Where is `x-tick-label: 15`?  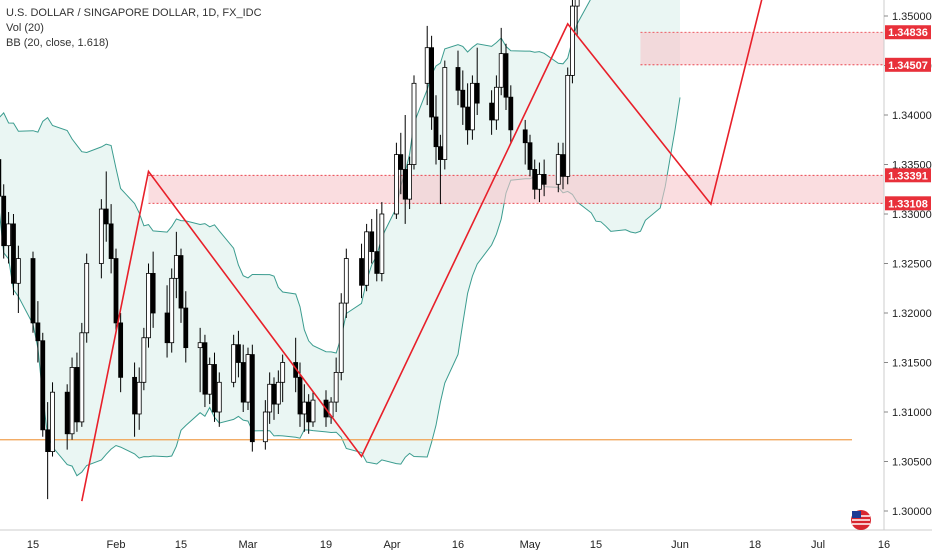
x-tick-label: 15 is located at coordinates (33, 544).